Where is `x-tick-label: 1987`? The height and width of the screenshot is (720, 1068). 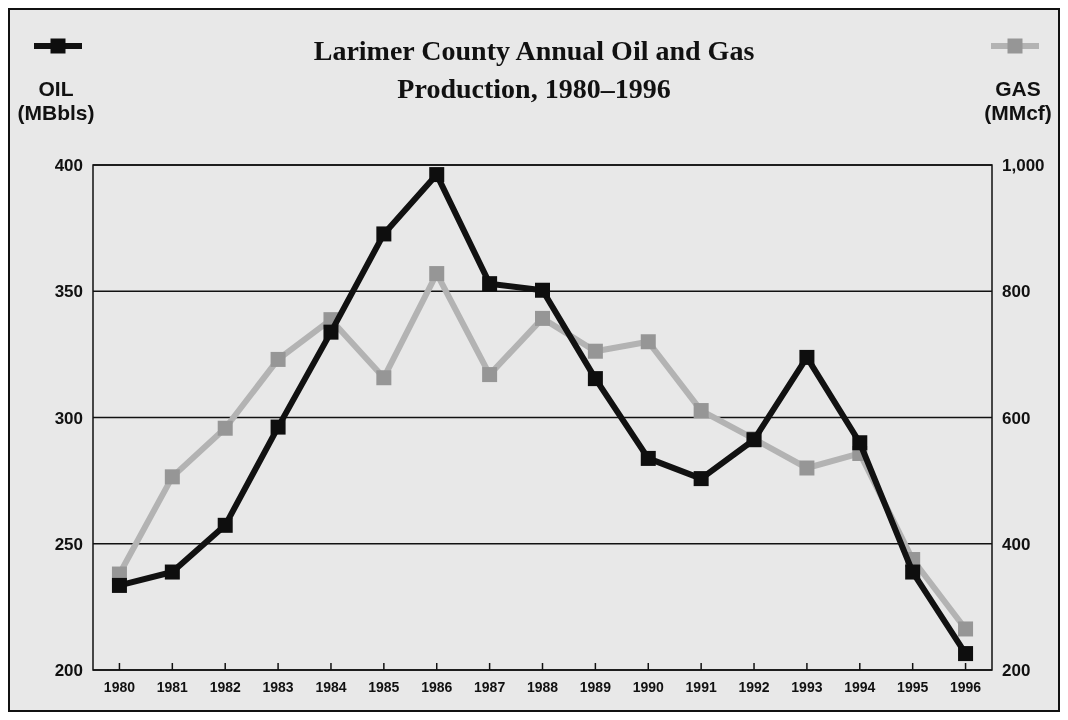 x-tick-label: 1987 is located at coordinates (490, 687).